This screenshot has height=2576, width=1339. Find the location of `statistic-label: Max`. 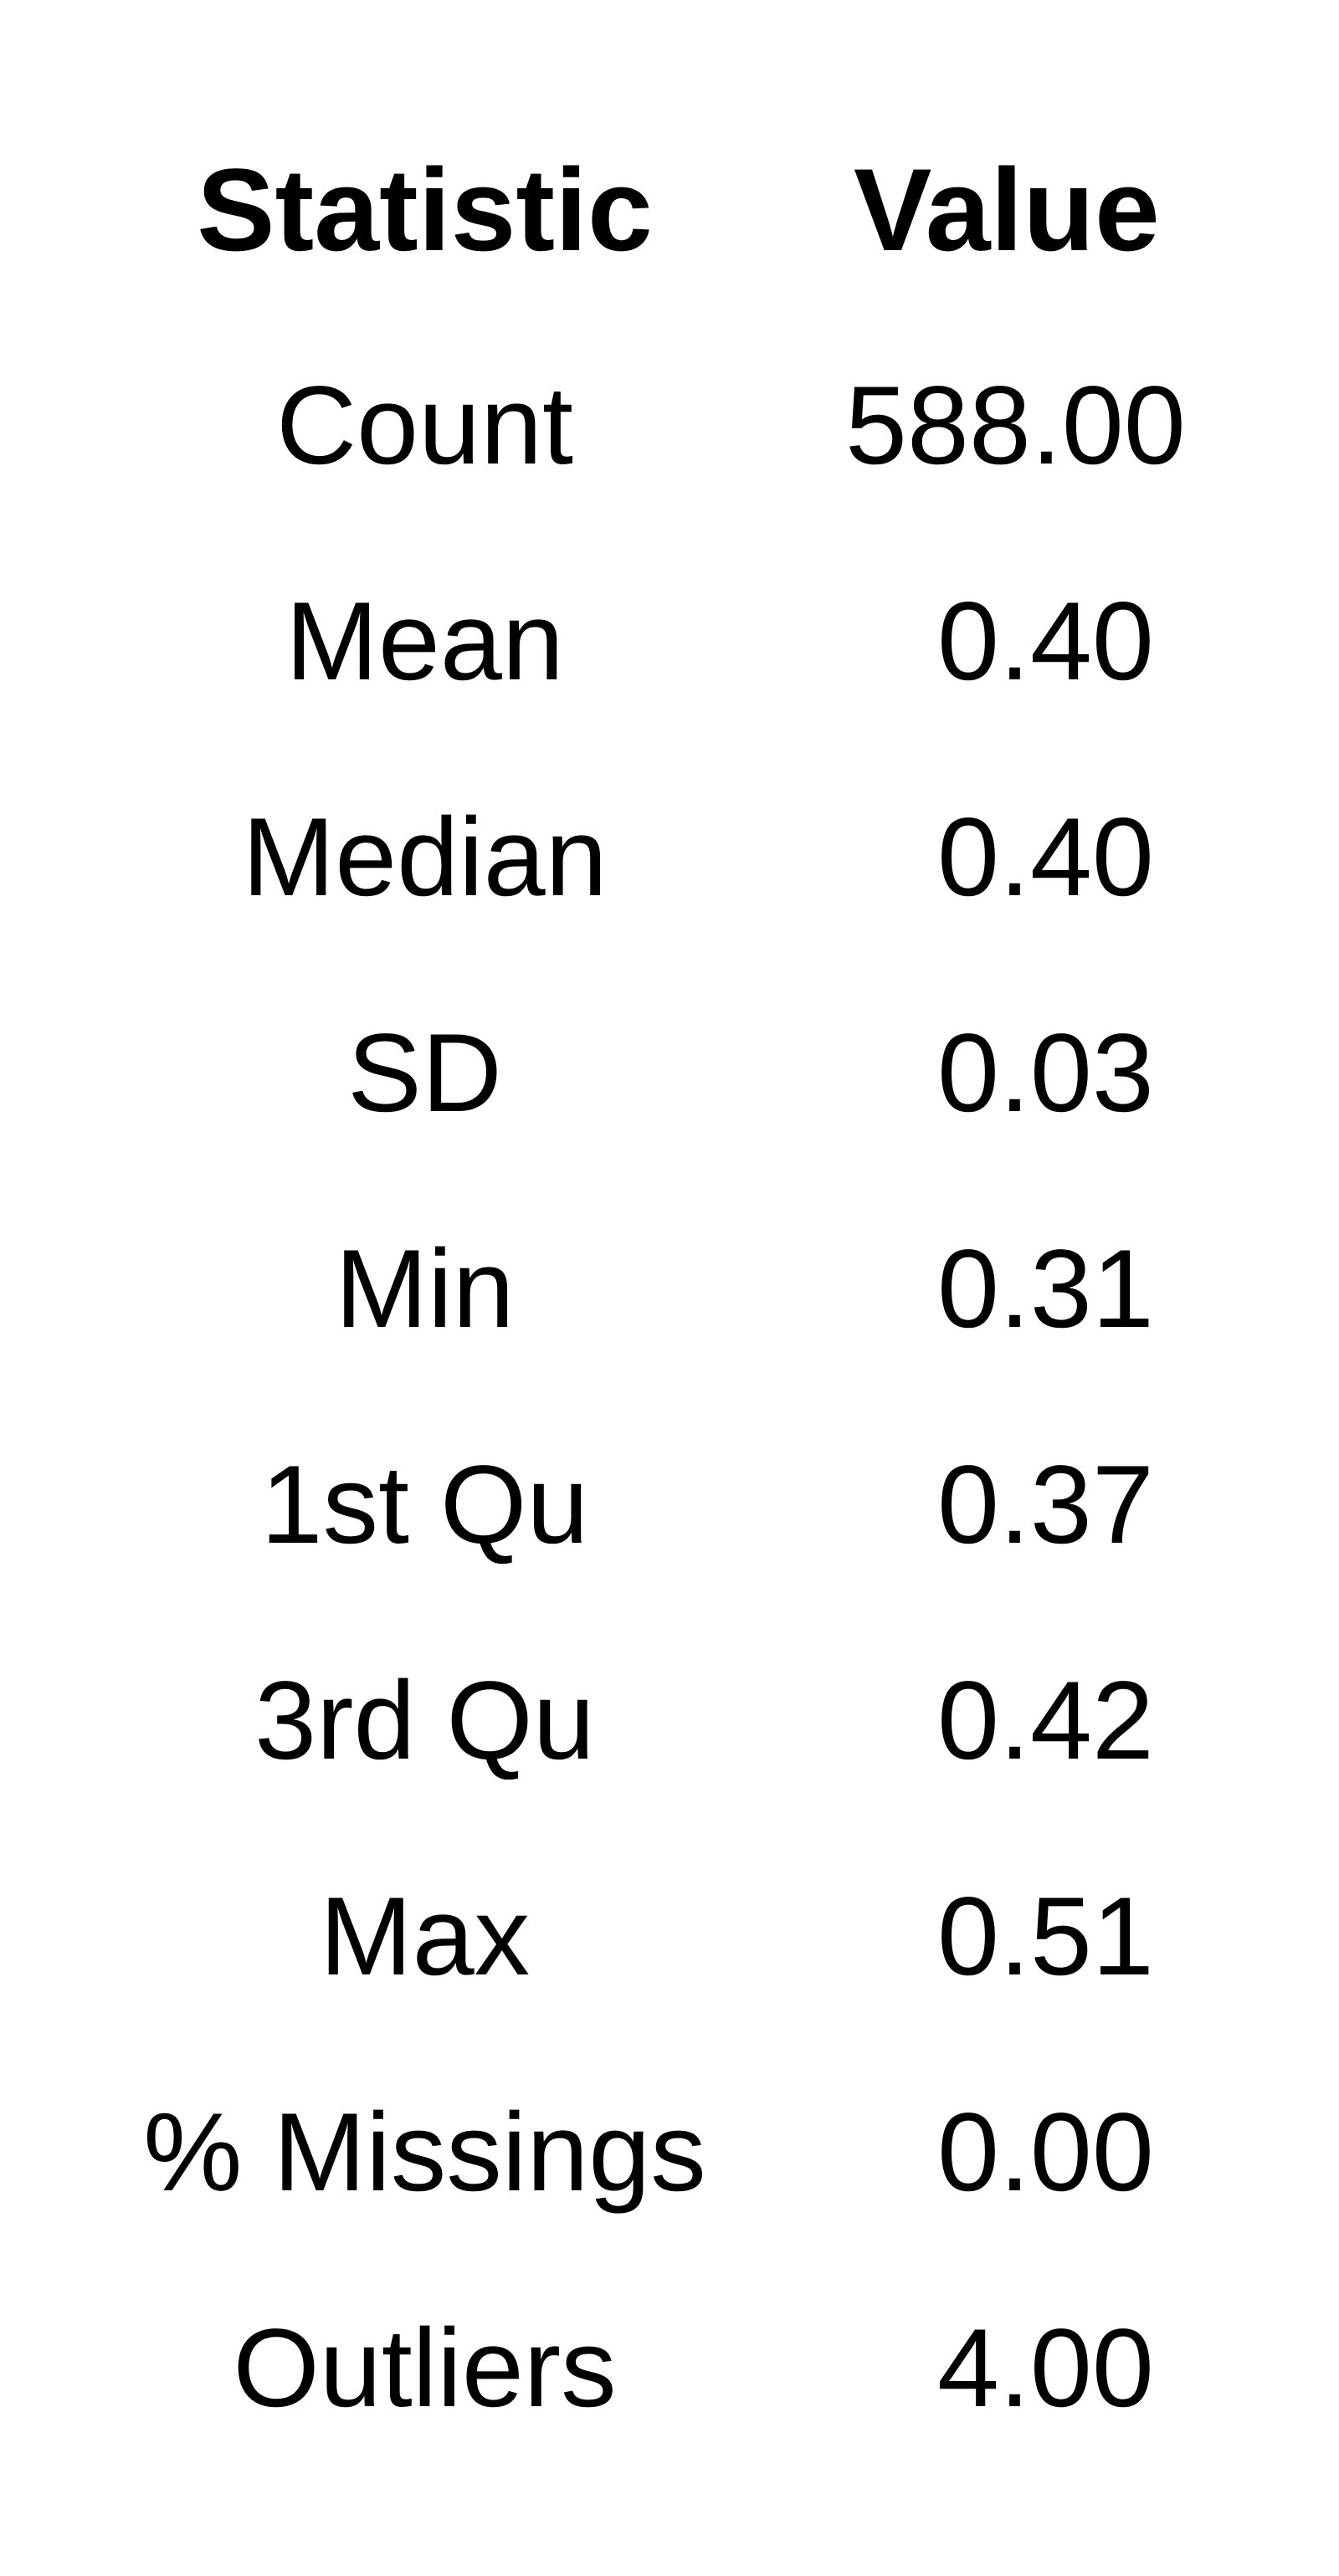

statistic-label: Max is located at coordinates (425, 1937).